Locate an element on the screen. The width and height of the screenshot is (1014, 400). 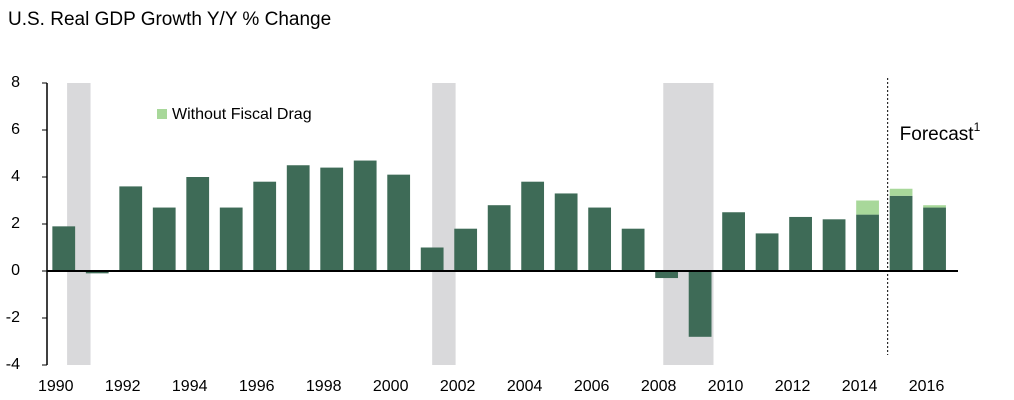
legend-swatch is located at coordinates (162, 114).